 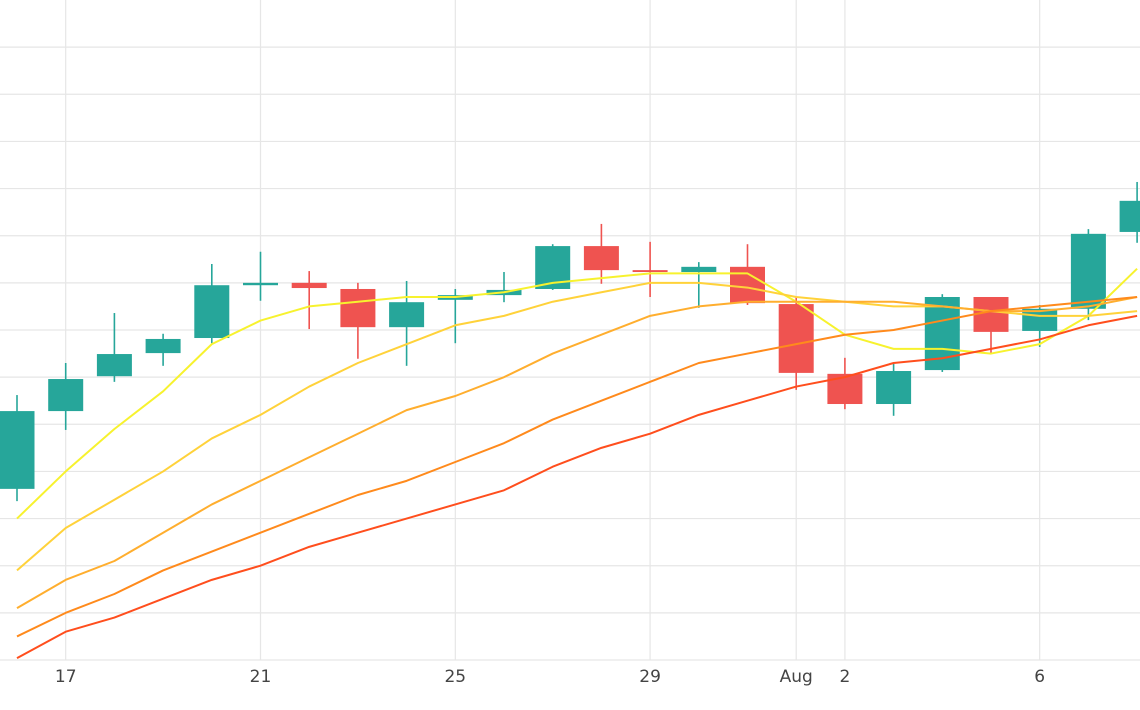 I want to click on x-tick-label: 25, so click(x=455, y=677).